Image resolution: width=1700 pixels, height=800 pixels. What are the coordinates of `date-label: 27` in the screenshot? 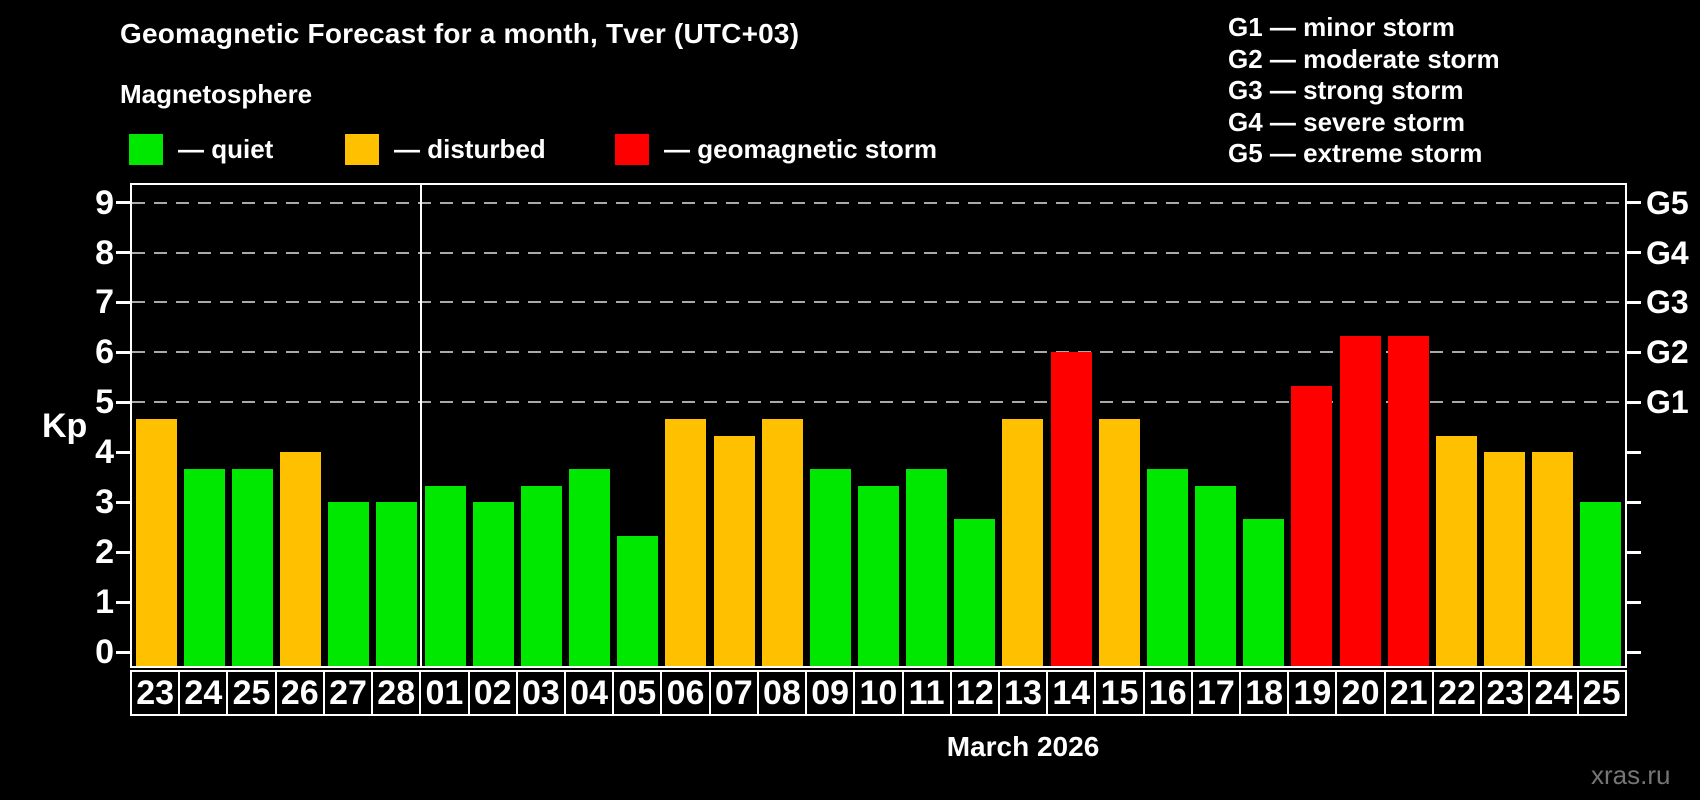 It's located at (348, 693).